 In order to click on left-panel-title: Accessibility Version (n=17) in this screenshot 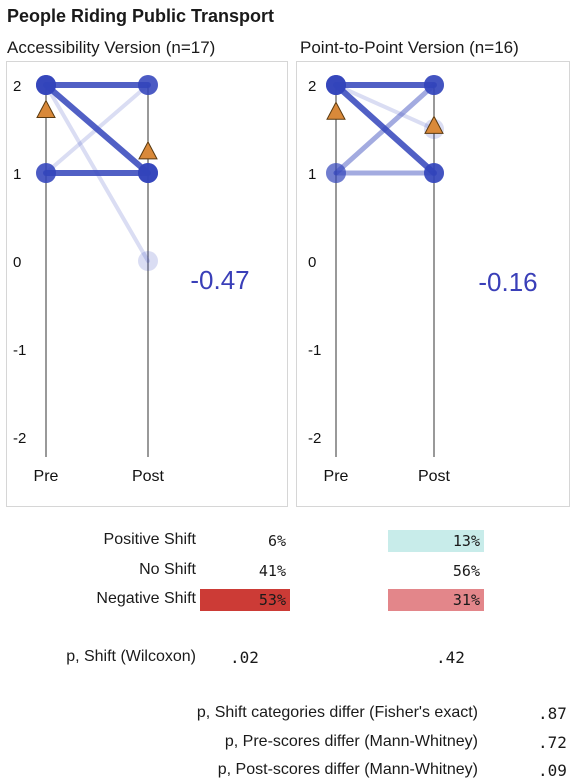, I will do `click(111, 47)`.